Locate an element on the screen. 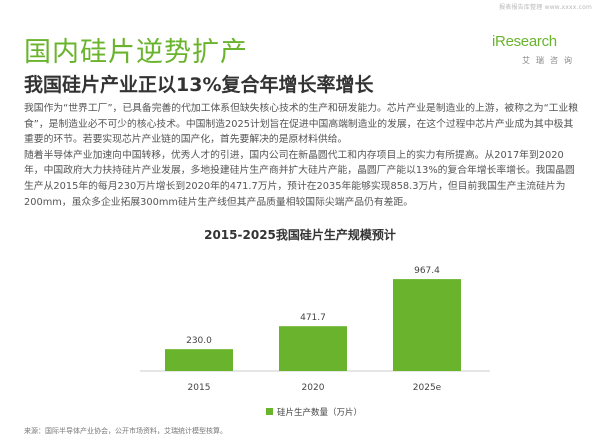  page-subtitle: 我国硅片产业正以13%复合年增长率增长 is located at coordinates (199, 85).